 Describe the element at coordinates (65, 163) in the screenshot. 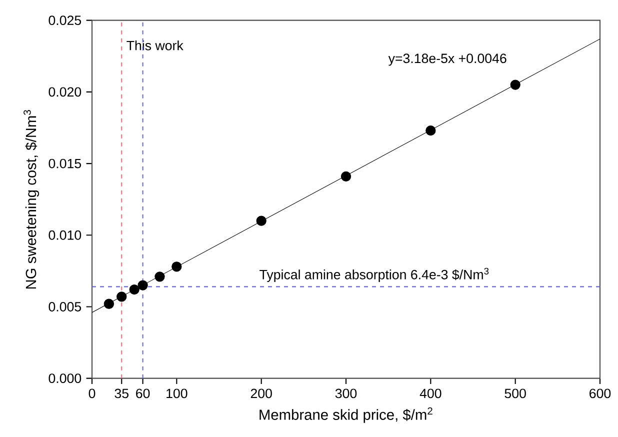

I see `y-tick-label: 0.015` at that location.